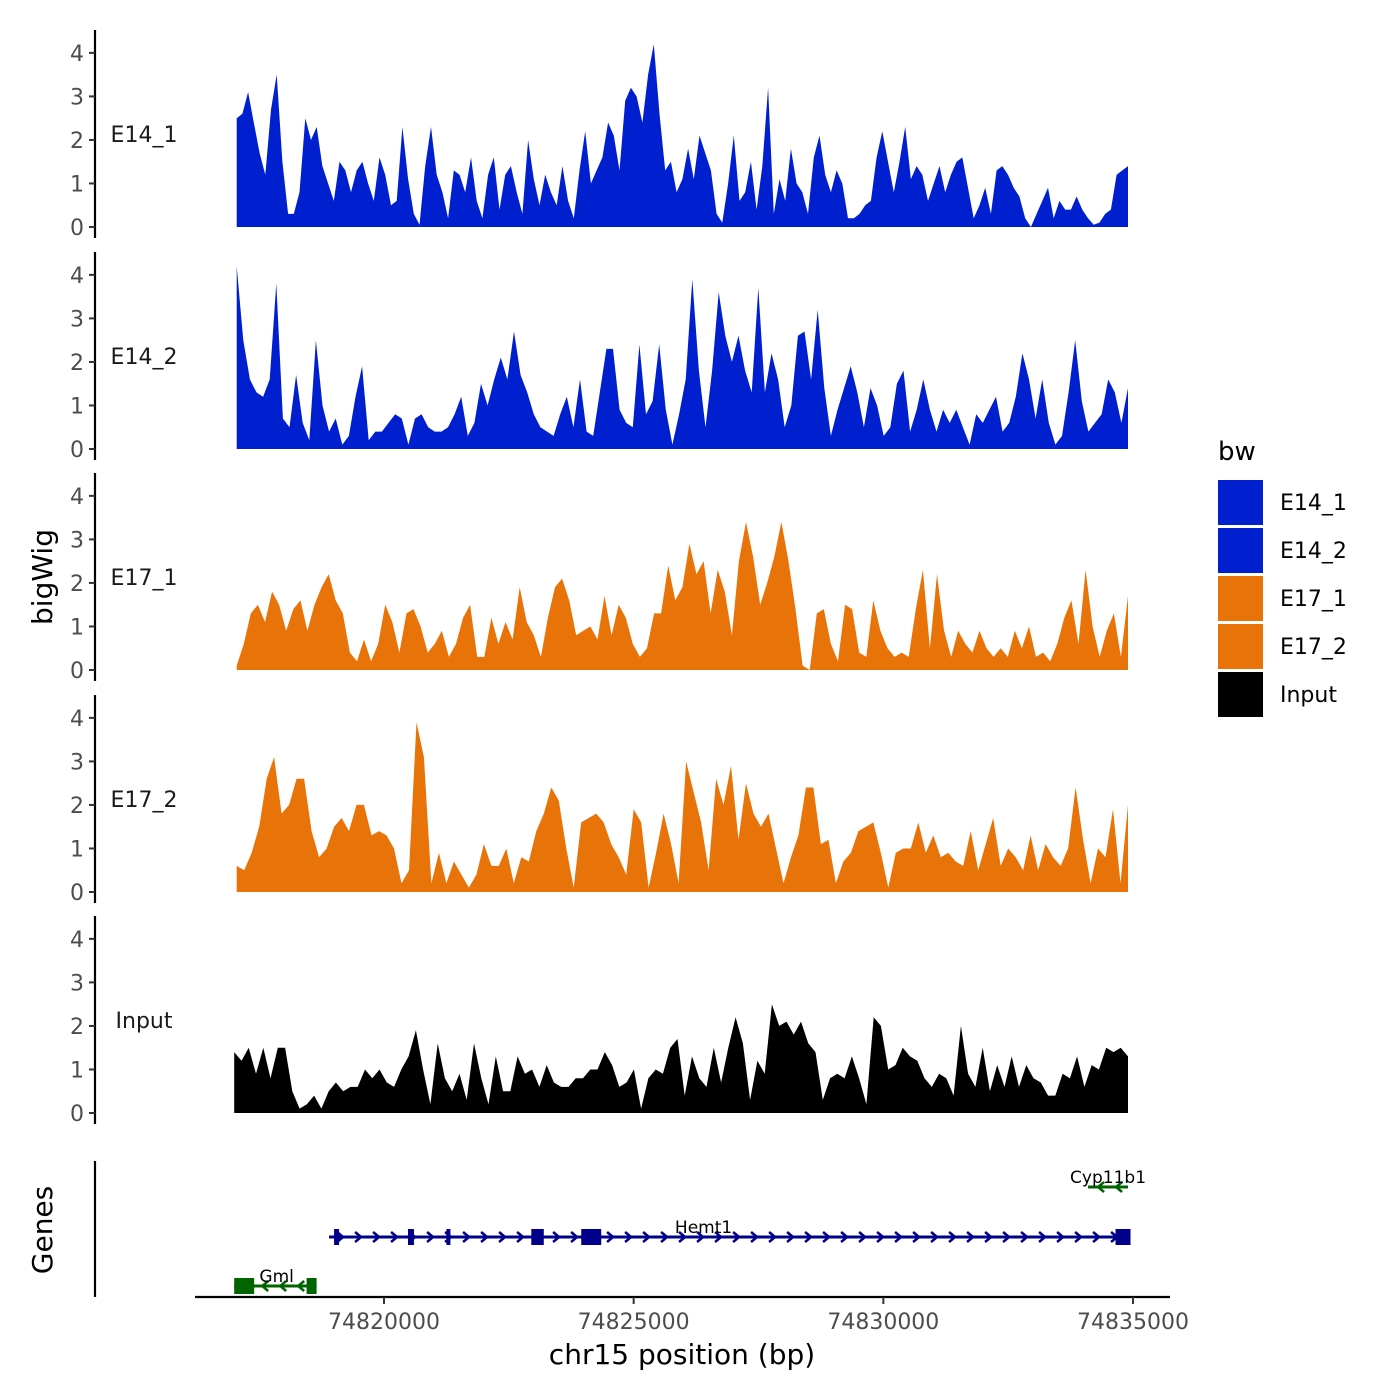  Describe the element at coordinates (276, 1277) in the screenshot. I see `gene-label: Gml` at that location.